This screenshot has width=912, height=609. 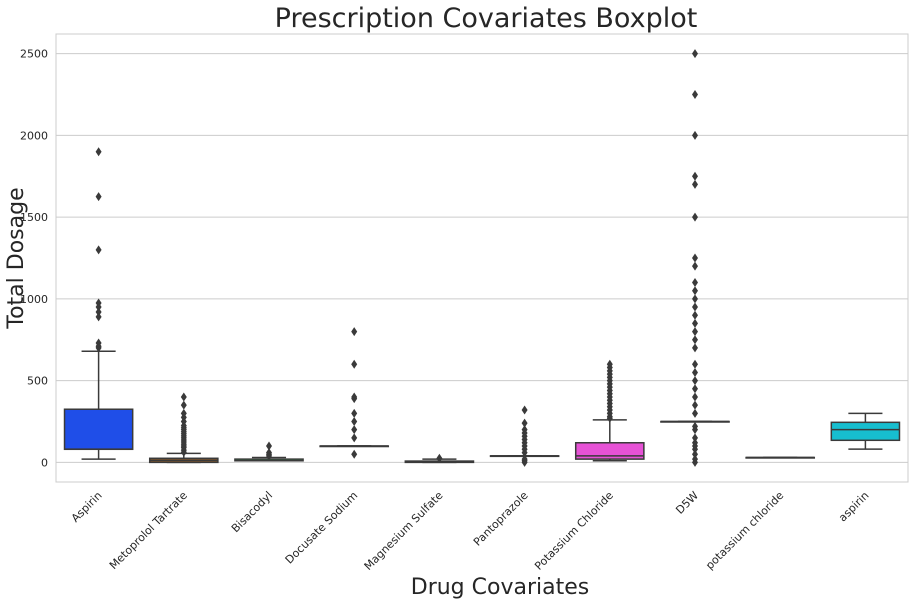 I want to click on x-tick-label: Metoprolol Tartrate, so click(x=148, y=530).